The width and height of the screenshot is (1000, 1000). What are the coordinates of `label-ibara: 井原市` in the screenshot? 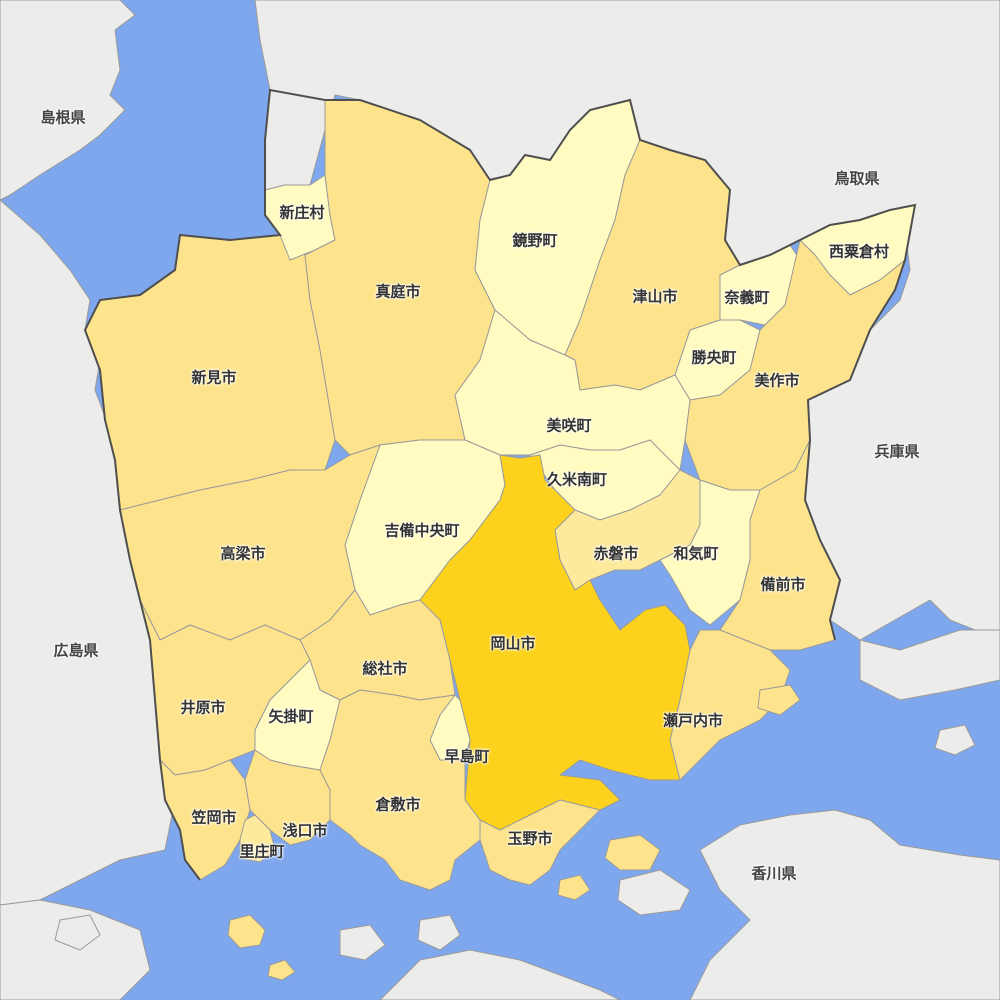 It's located at (203, 707).